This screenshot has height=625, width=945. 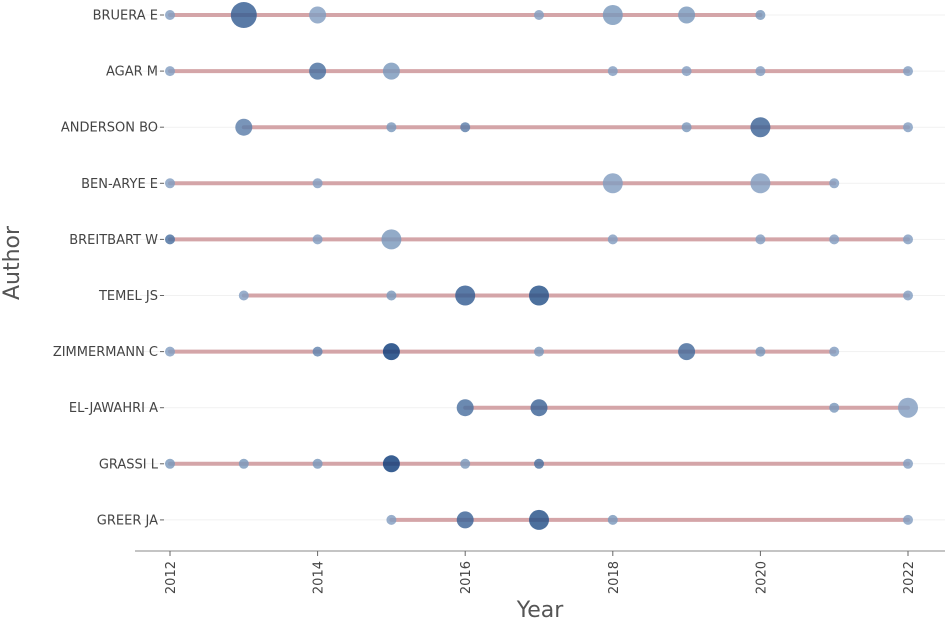 I want to click on x-tick-label: 2020, so click(x=761, y=577).